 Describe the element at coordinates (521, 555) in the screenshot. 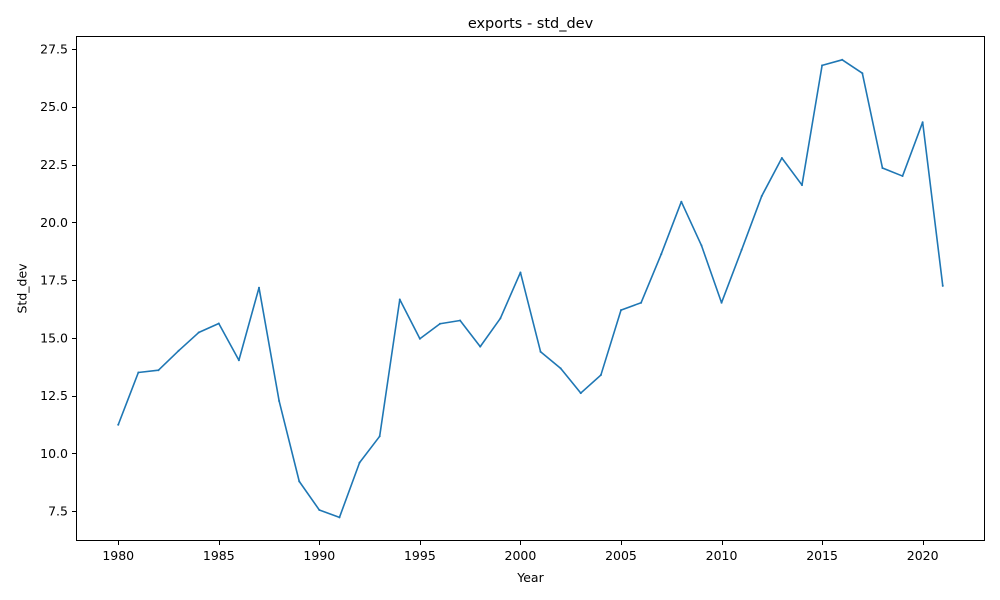

I see `x-tick-label: 2000` at that location.